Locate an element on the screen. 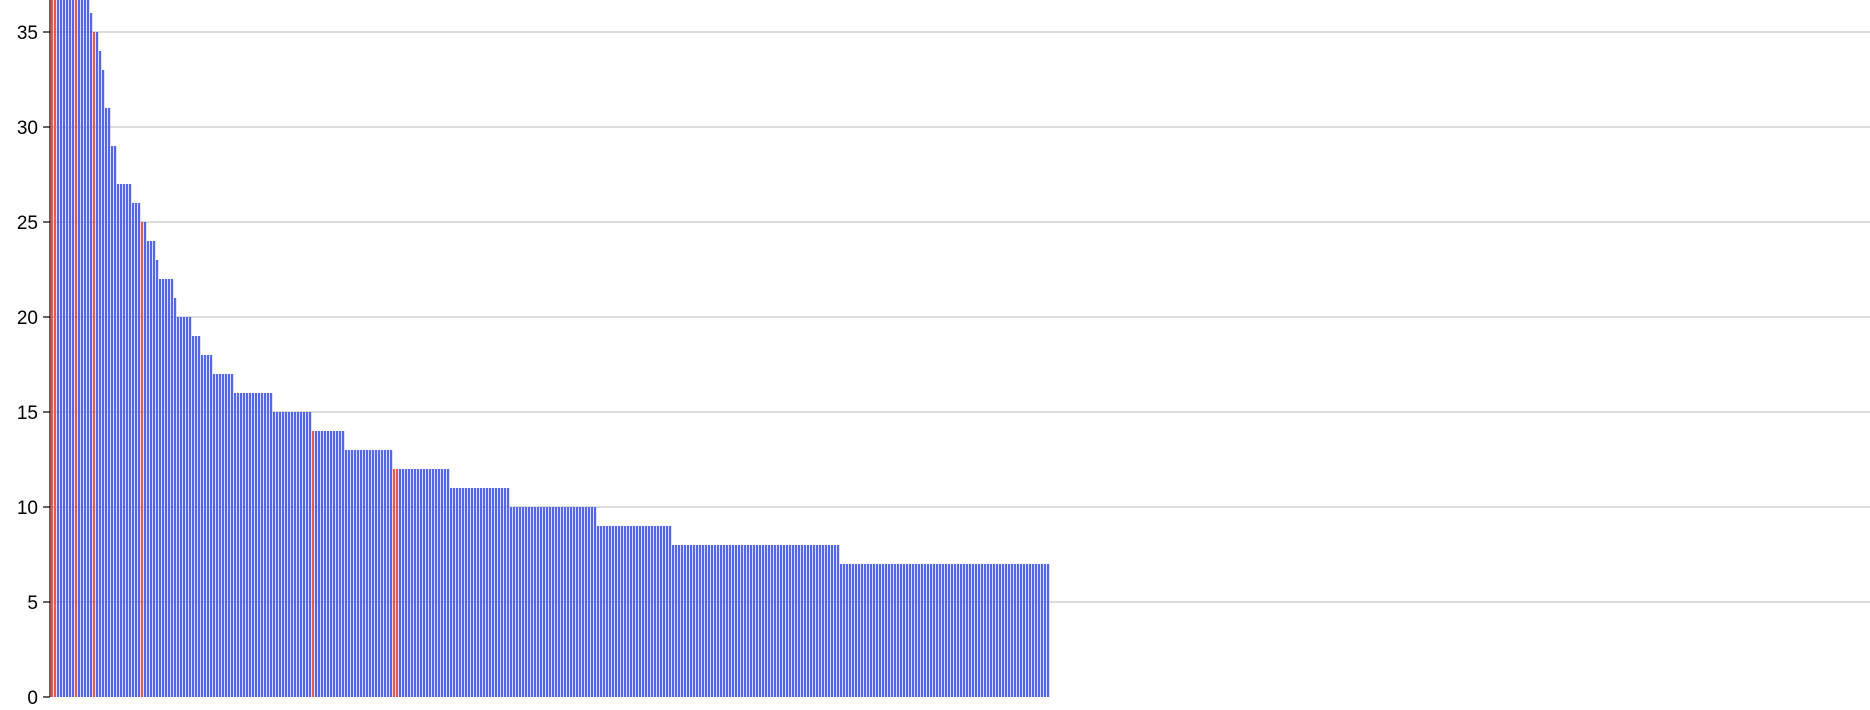 The image size is (1870, 710). y-tick-label: 25 is located at coordinates (27, 223).